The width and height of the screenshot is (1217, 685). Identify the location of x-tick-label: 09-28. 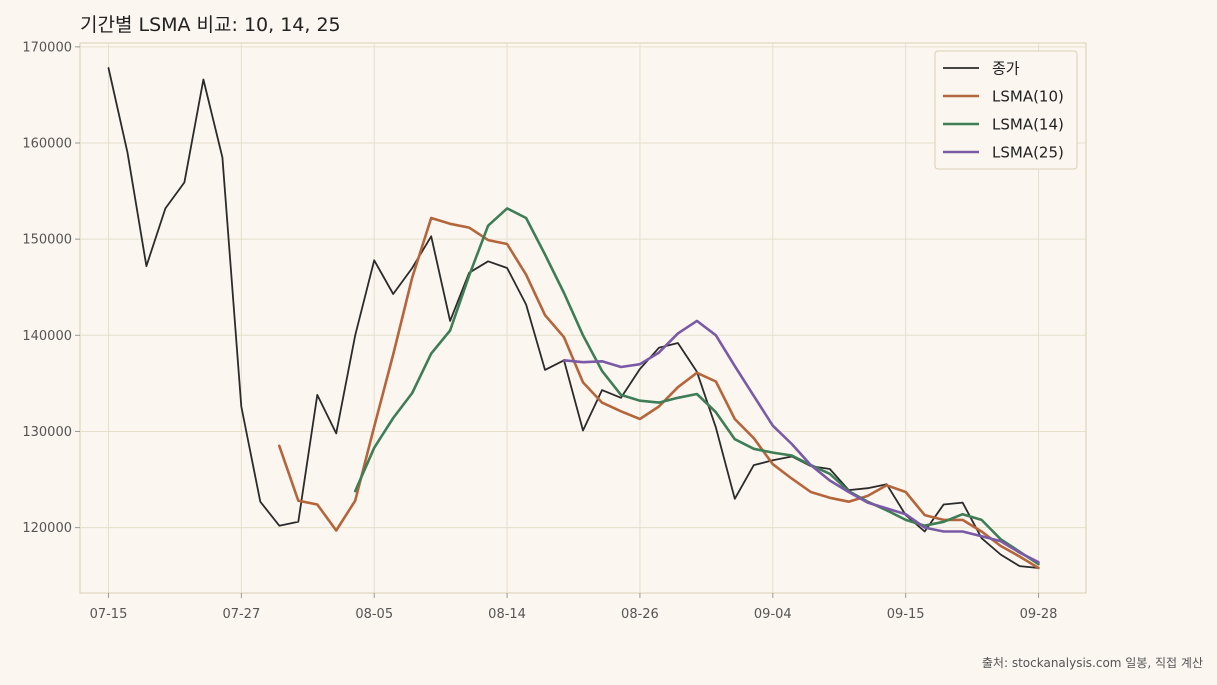
(1039, 614).